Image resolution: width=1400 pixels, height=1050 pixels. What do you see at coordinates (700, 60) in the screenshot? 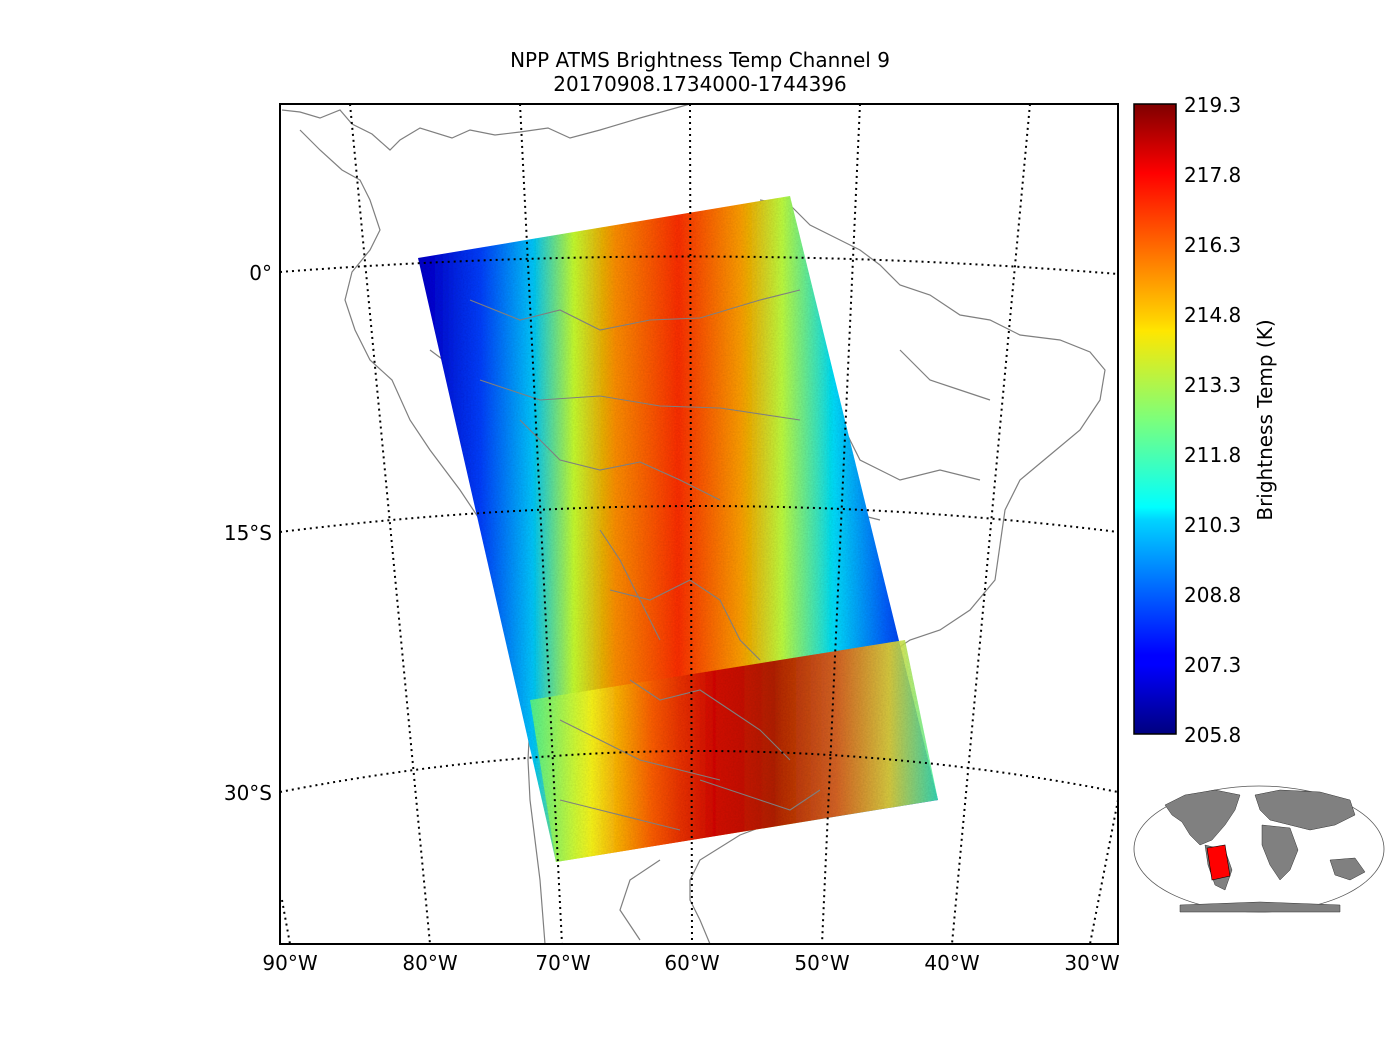
I see `chart-title: NPP ATMS Brightness Temp Channel 9` at bounding box center [700, 60].